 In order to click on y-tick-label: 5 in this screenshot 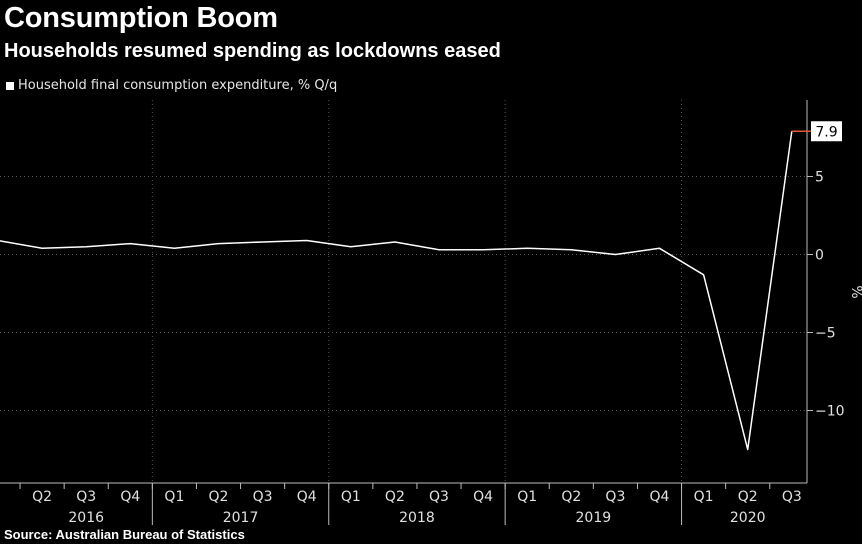, I will do `click(819, 178)`.